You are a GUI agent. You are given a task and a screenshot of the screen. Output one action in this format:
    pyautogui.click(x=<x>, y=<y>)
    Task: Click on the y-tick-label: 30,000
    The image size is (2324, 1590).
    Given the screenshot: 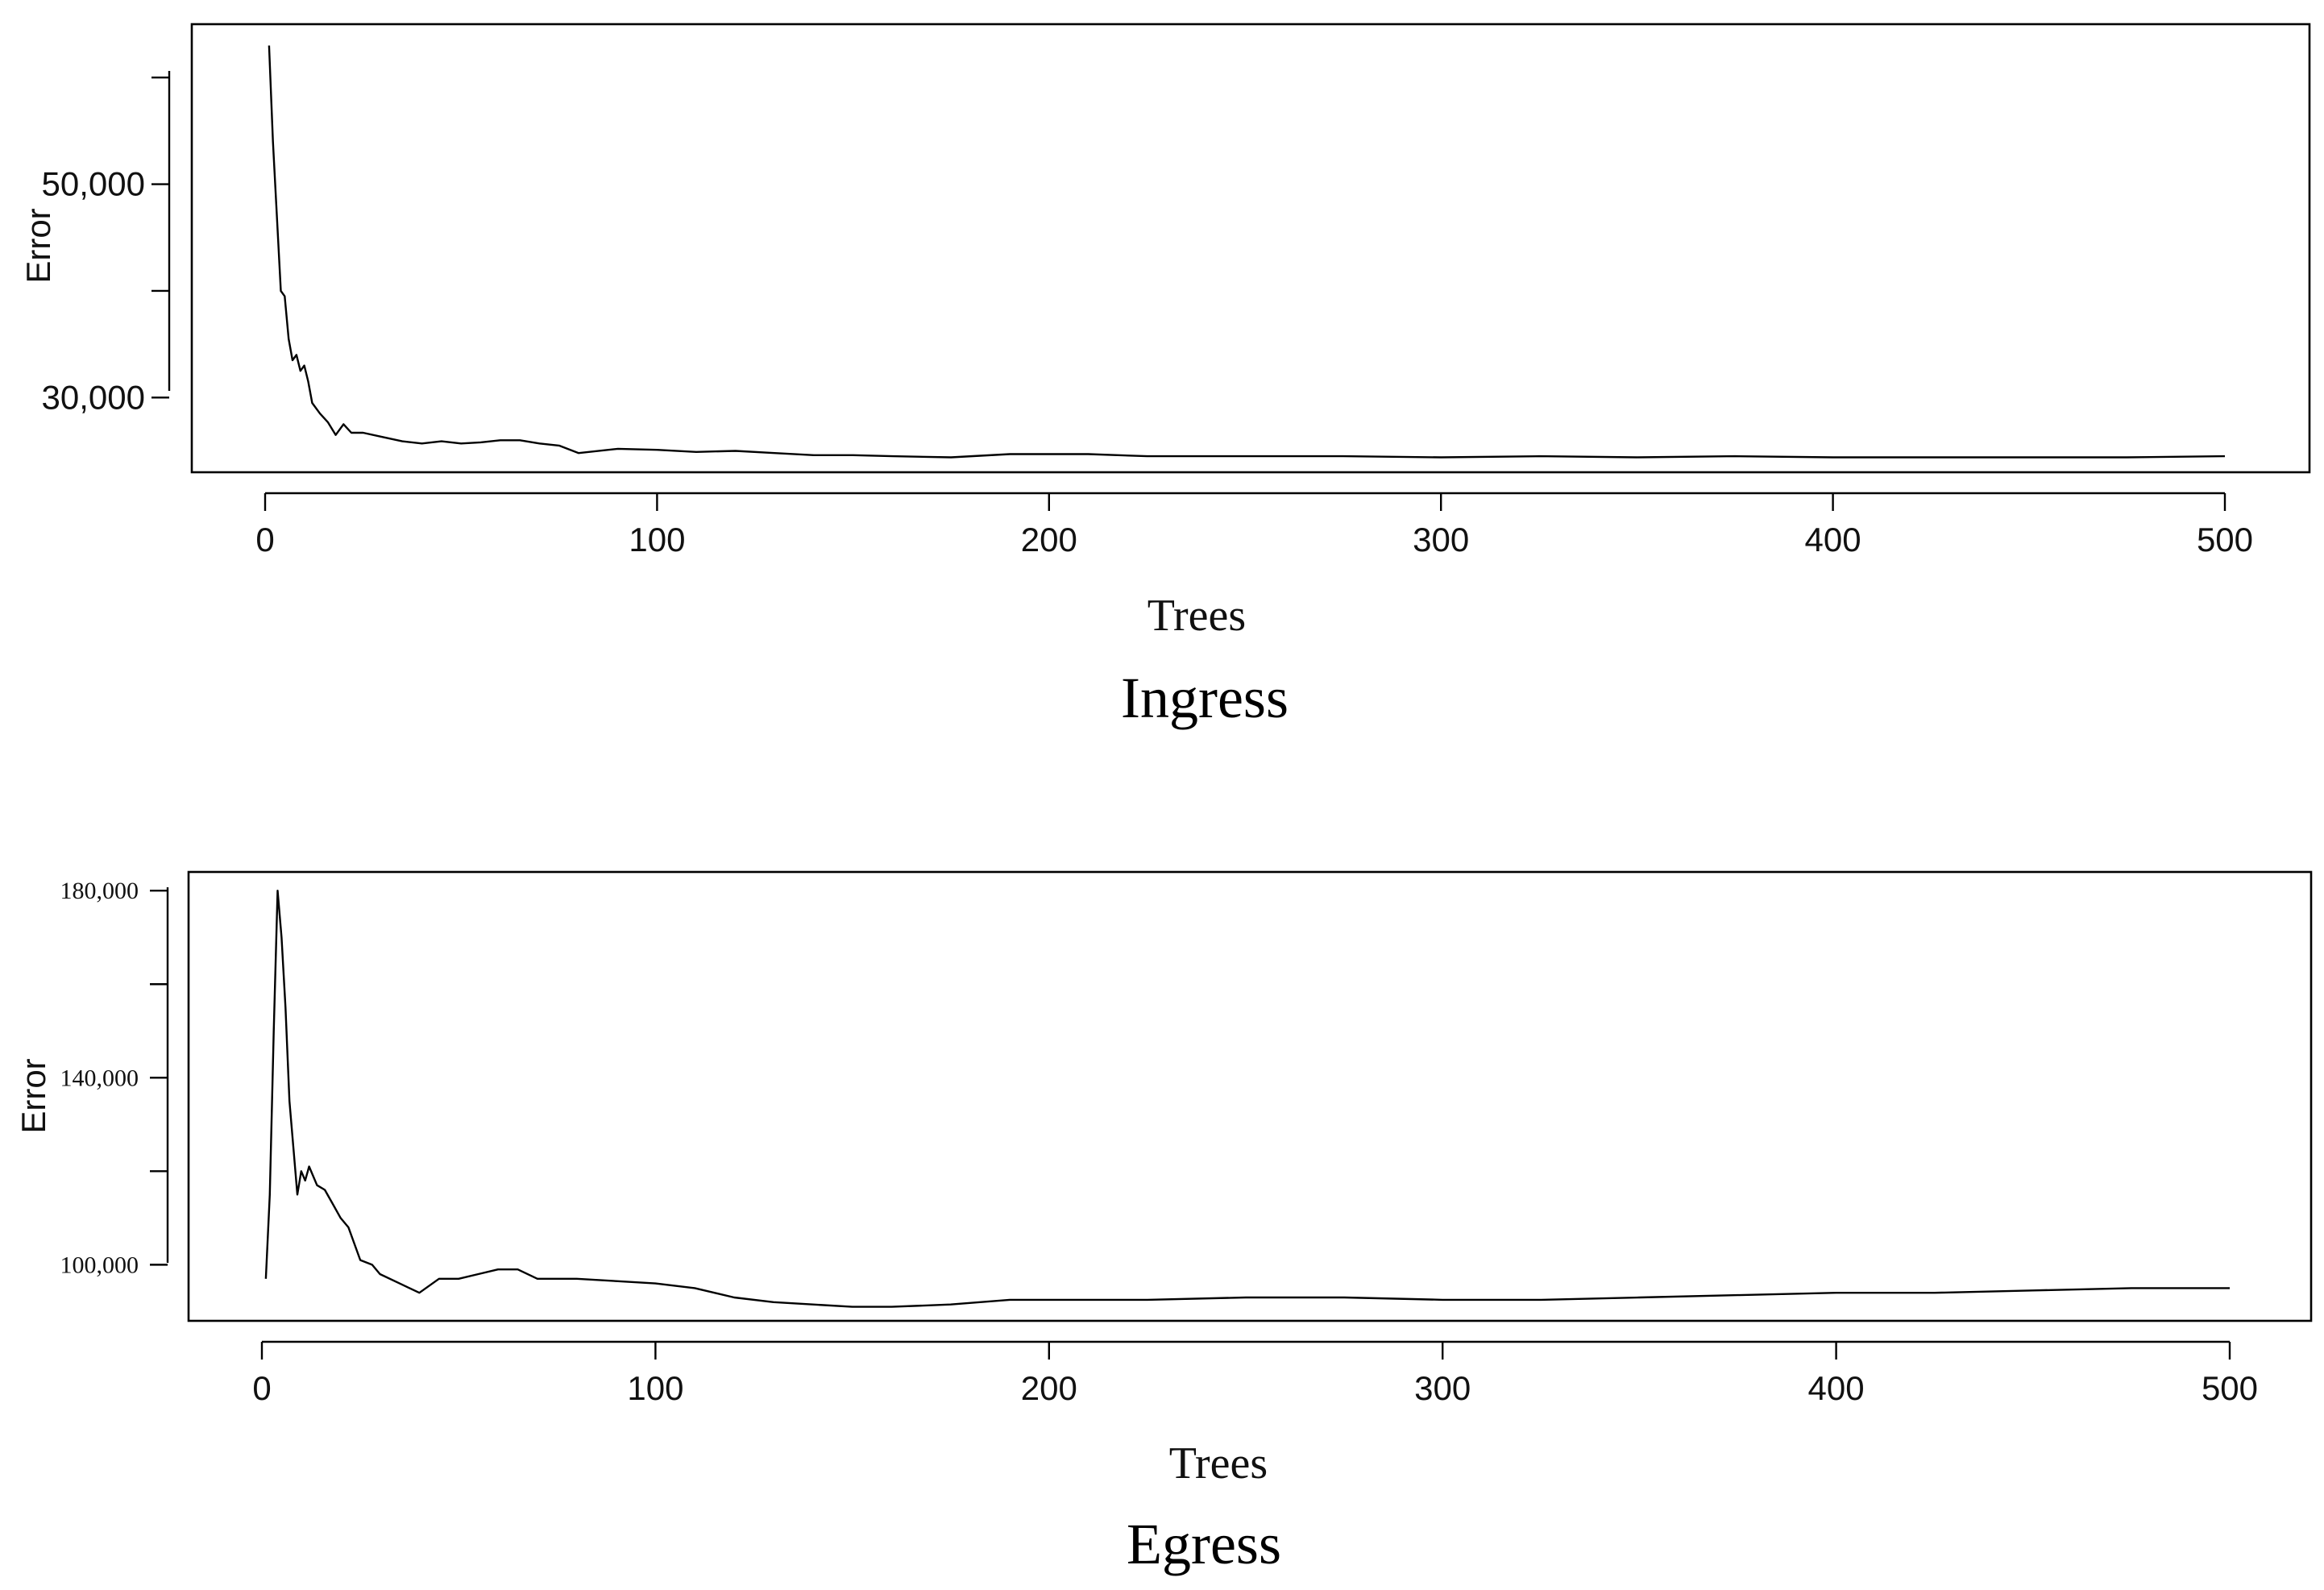 What is the action you would take?
    pyautogui.click(x=94, y=397)
    